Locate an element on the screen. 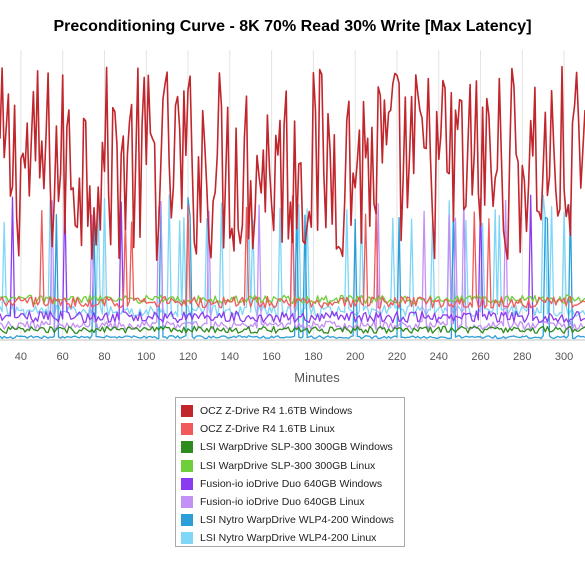  legend-label: Fusion-io ioDrive Duo 640GB Linux is located at coordinates (282, 502).